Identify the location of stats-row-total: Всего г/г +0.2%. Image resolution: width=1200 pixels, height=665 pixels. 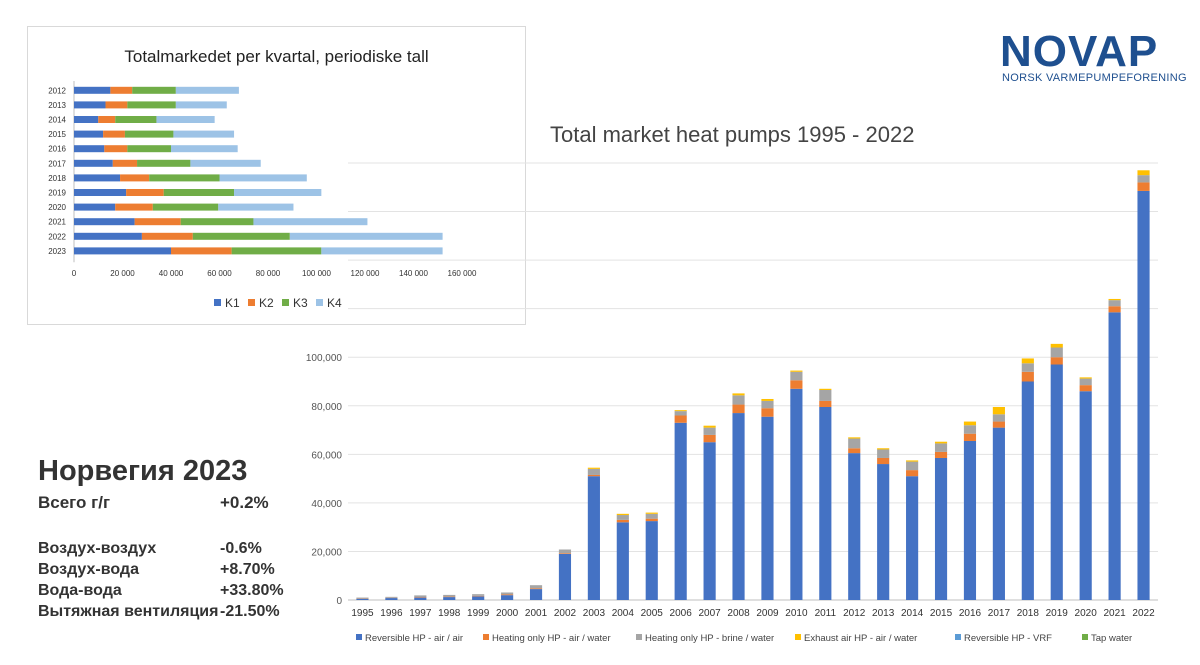
(168, 503).